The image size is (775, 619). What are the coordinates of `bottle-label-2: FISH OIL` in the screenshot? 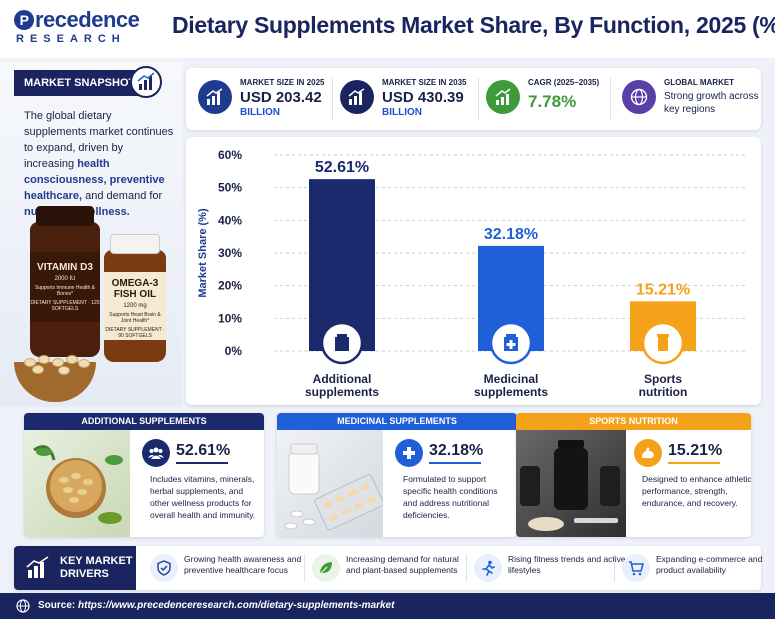 It's located at (135, 294).